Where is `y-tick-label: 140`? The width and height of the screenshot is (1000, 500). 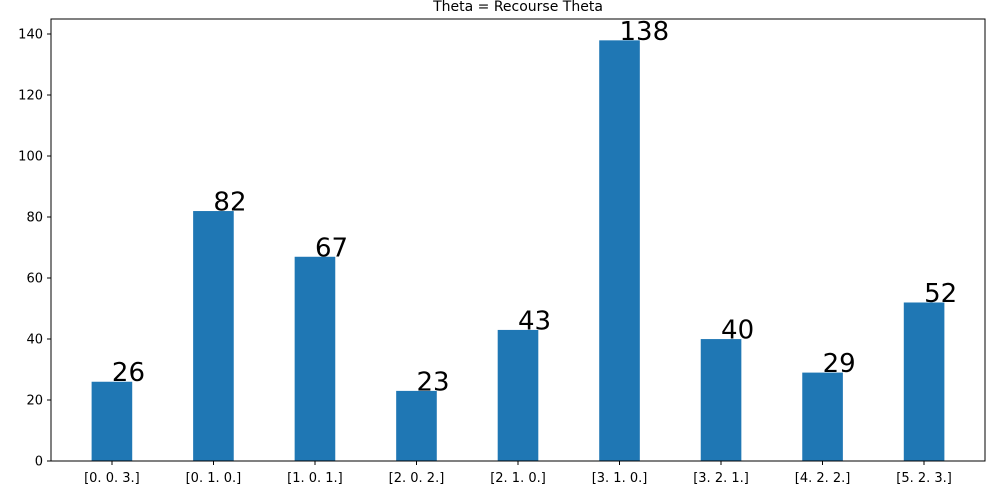
y-tick-label: 140 is located at coordinates (30, 35).